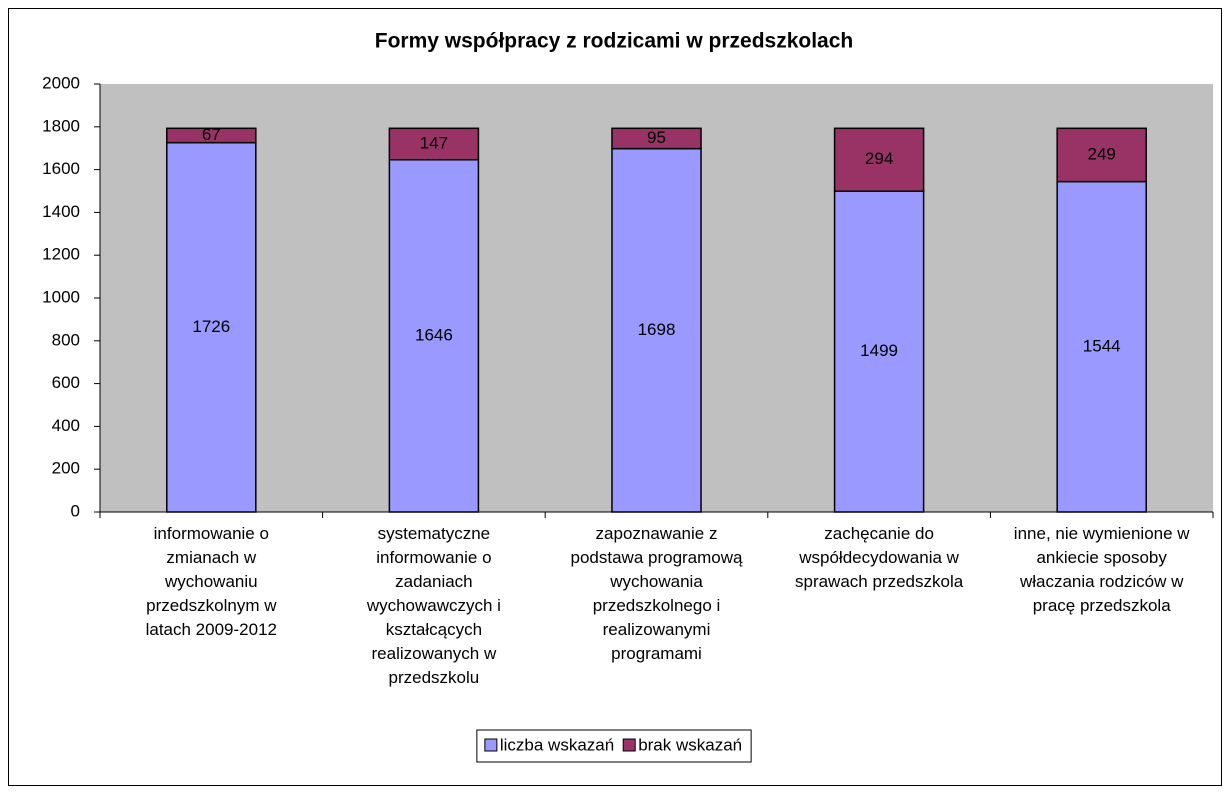  Describe the element at coordinates (66, 339) in the screenshot. I see `y-tick-label: 800` at that location.